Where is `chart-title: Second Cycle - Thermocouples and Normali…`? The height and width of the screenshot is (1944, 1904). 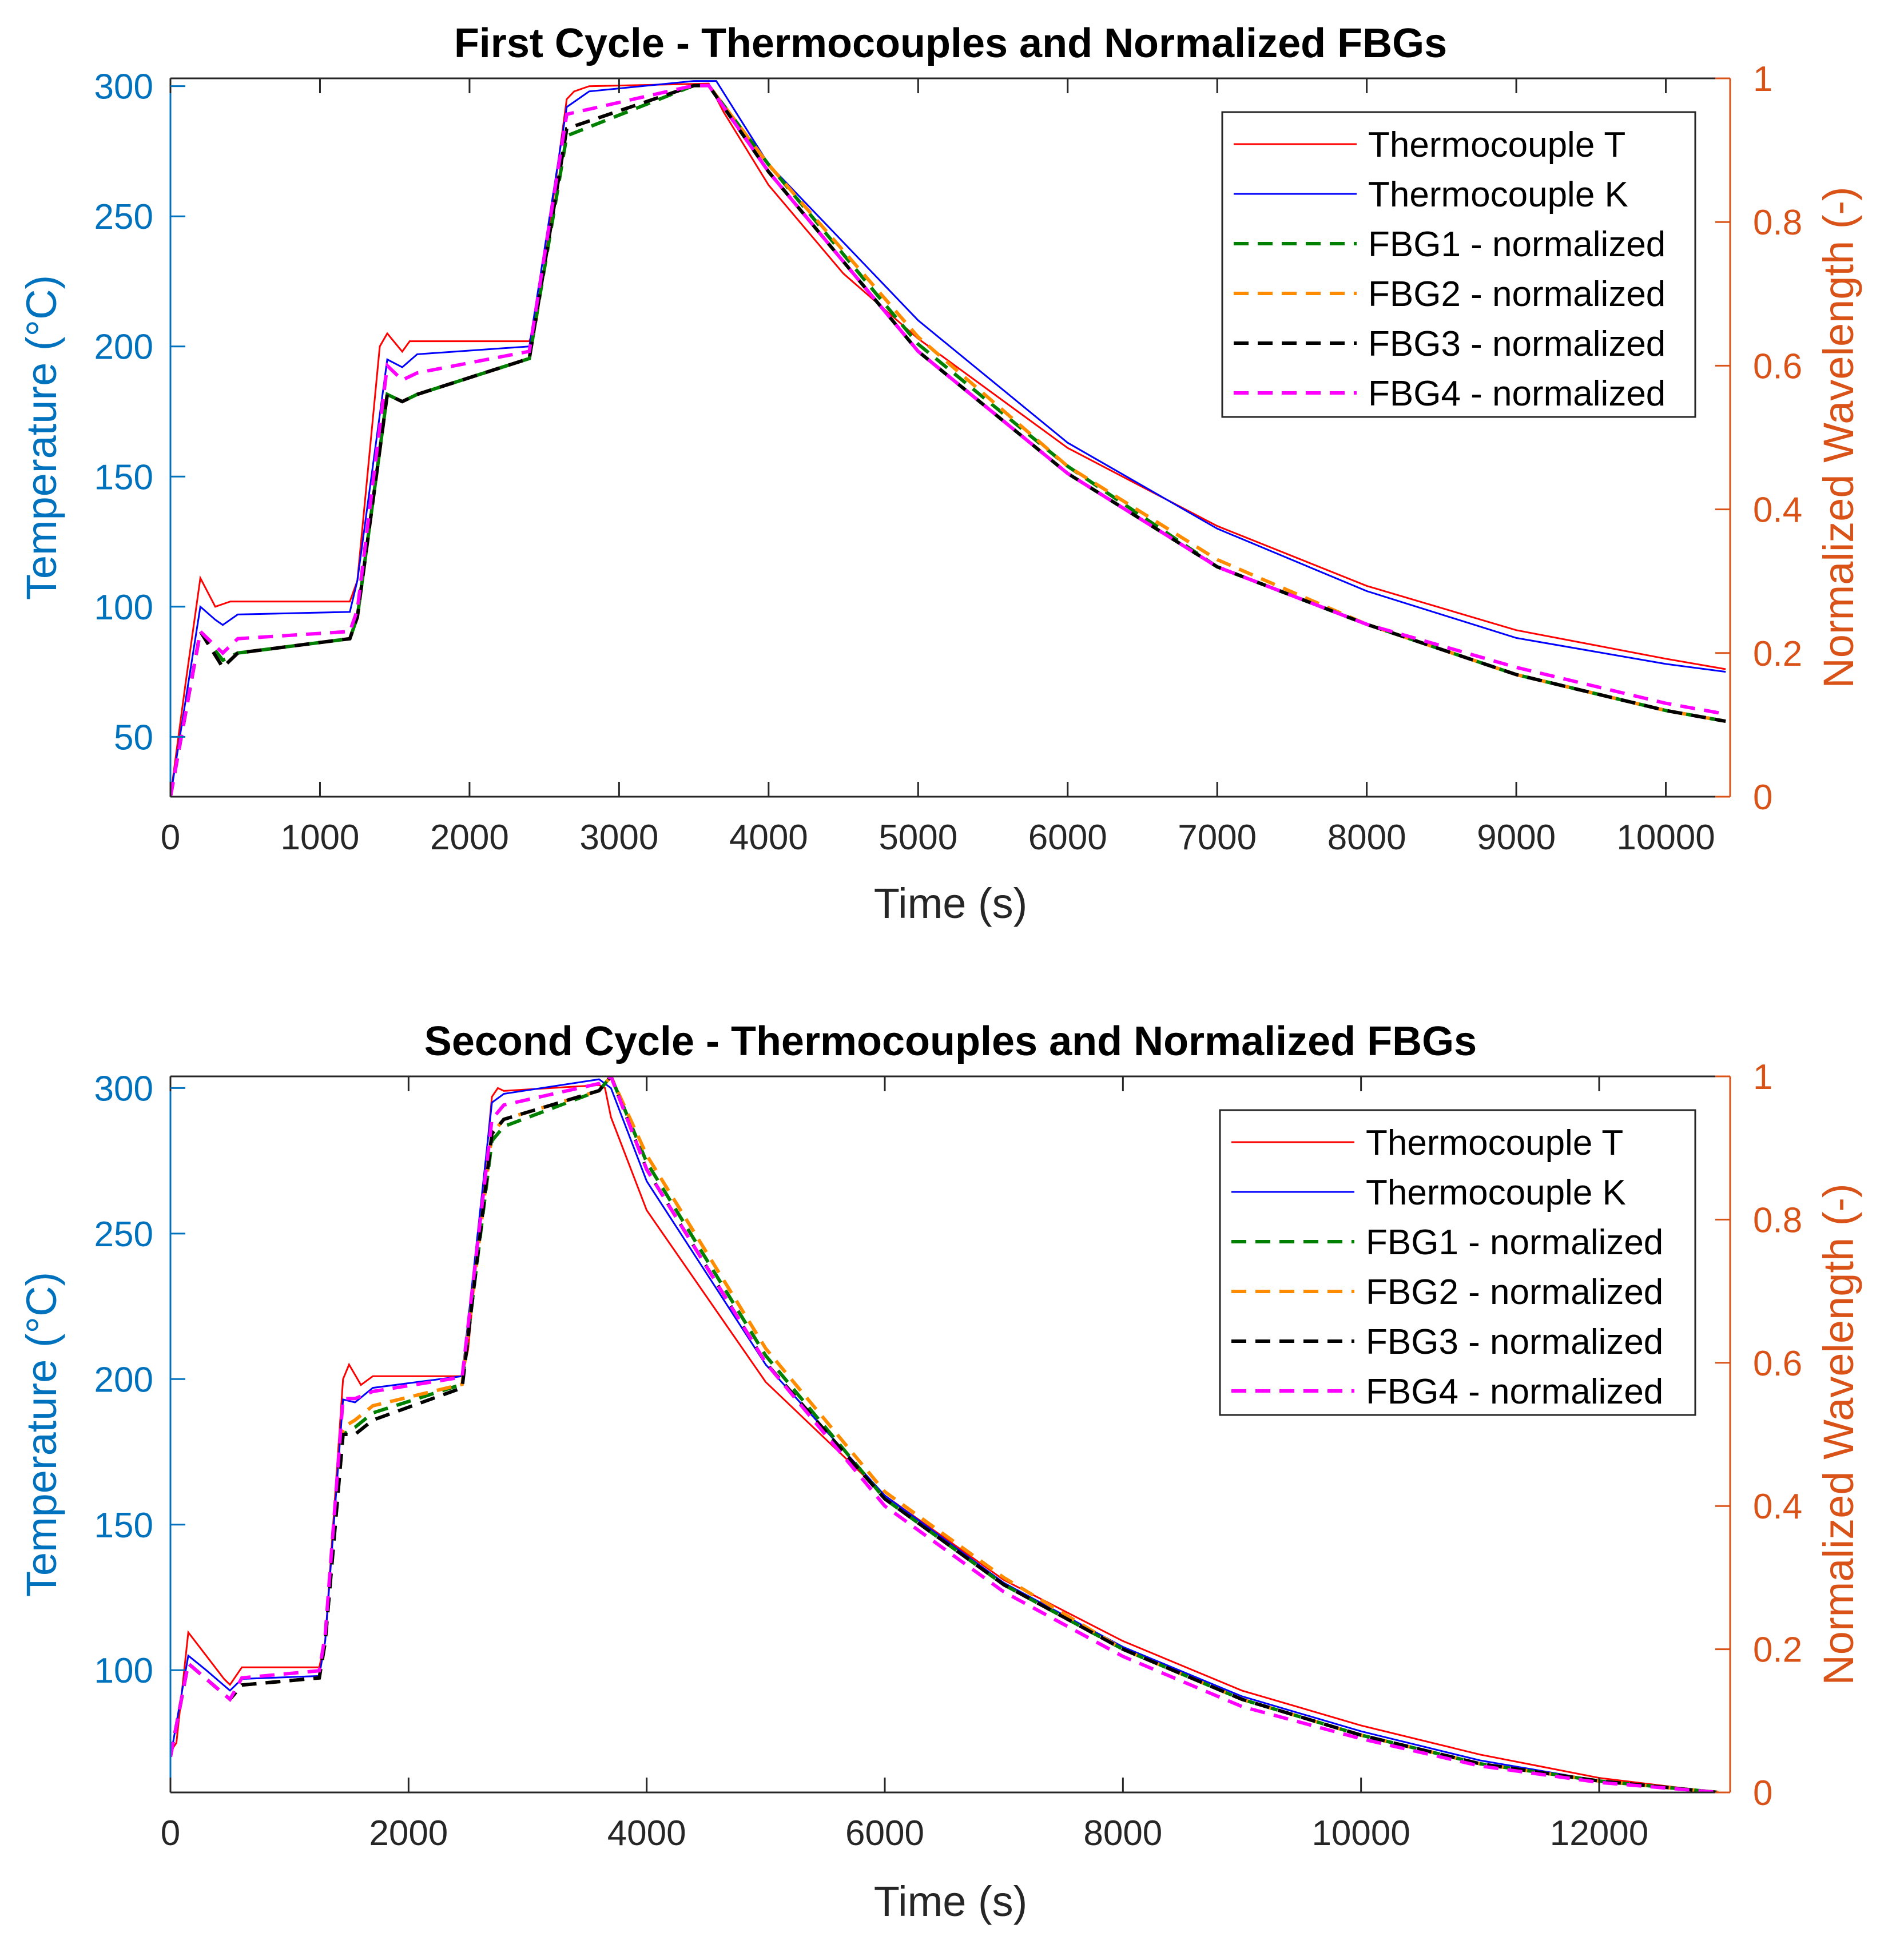 chart-title: Second Cycle - Thermocouples and Normali… is located at coordinates (951, 1041).